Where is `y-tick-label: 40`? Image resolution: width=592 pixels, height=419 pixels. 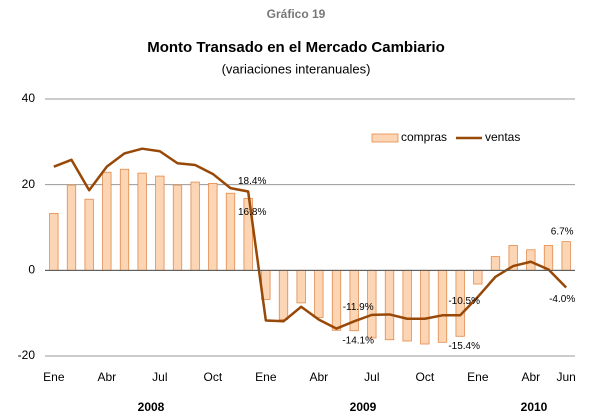
y-tick-label: 40 is located at coordinates (29, 98).